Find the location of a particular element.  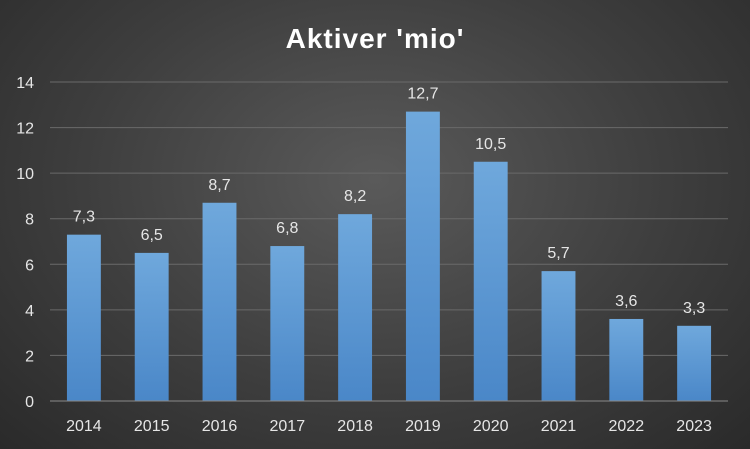

data-label: 5,7 is located at coordinates (558, 253).